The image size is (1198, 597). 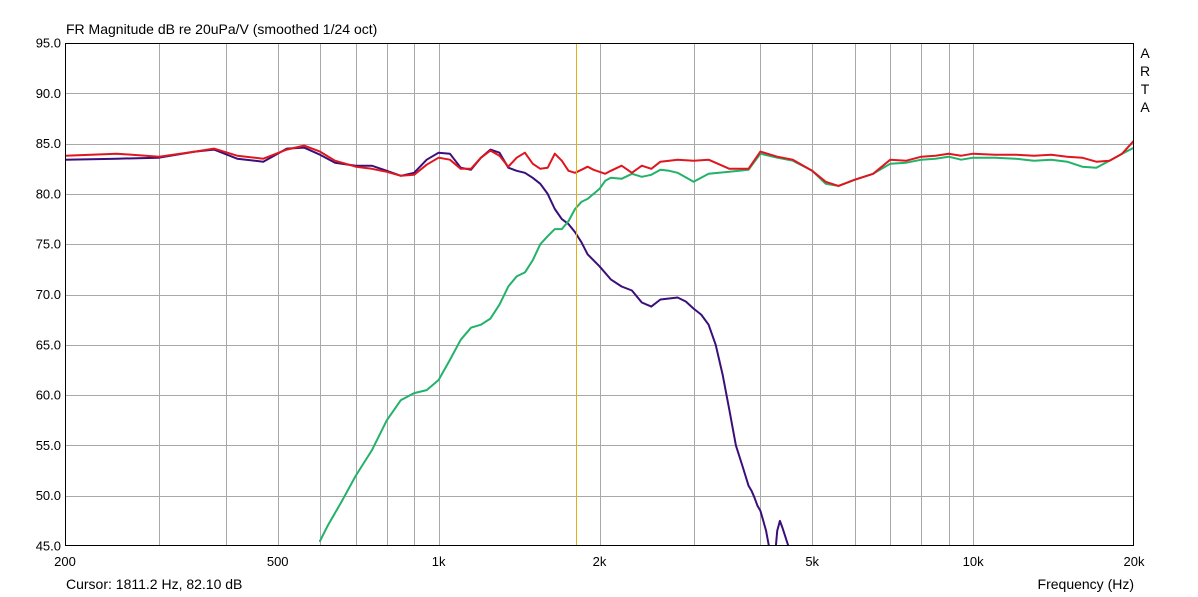 What do you see at coordinates (1134, 561) in the screenshot?
I see `x-tick-label: 20k` at bounding box center [1134, 561].